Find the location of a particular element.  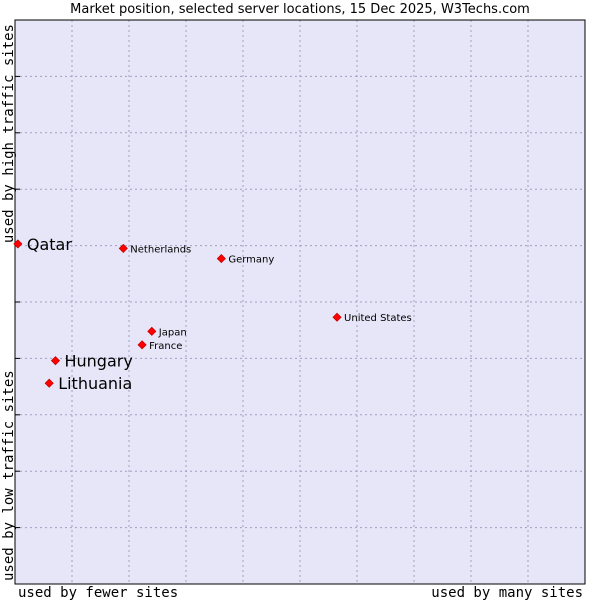

x-axis-label-left: used by fewer sites is located at coordinates (98, 592).